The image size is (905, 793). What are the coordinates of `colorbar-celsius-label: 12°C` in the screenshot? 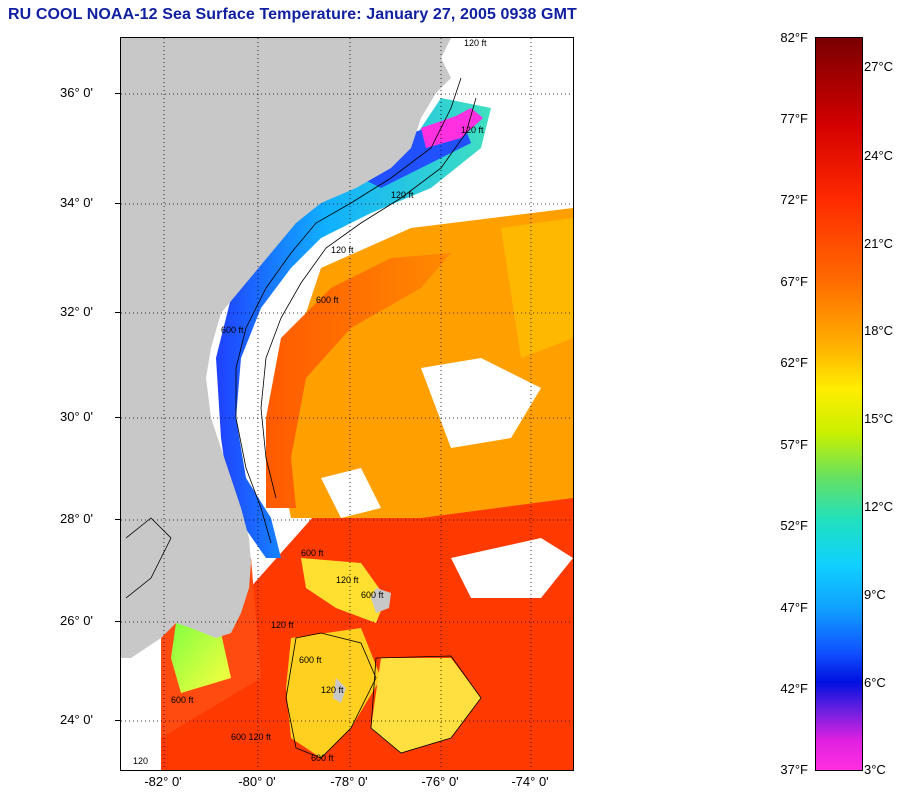 It's located at (879, 506).